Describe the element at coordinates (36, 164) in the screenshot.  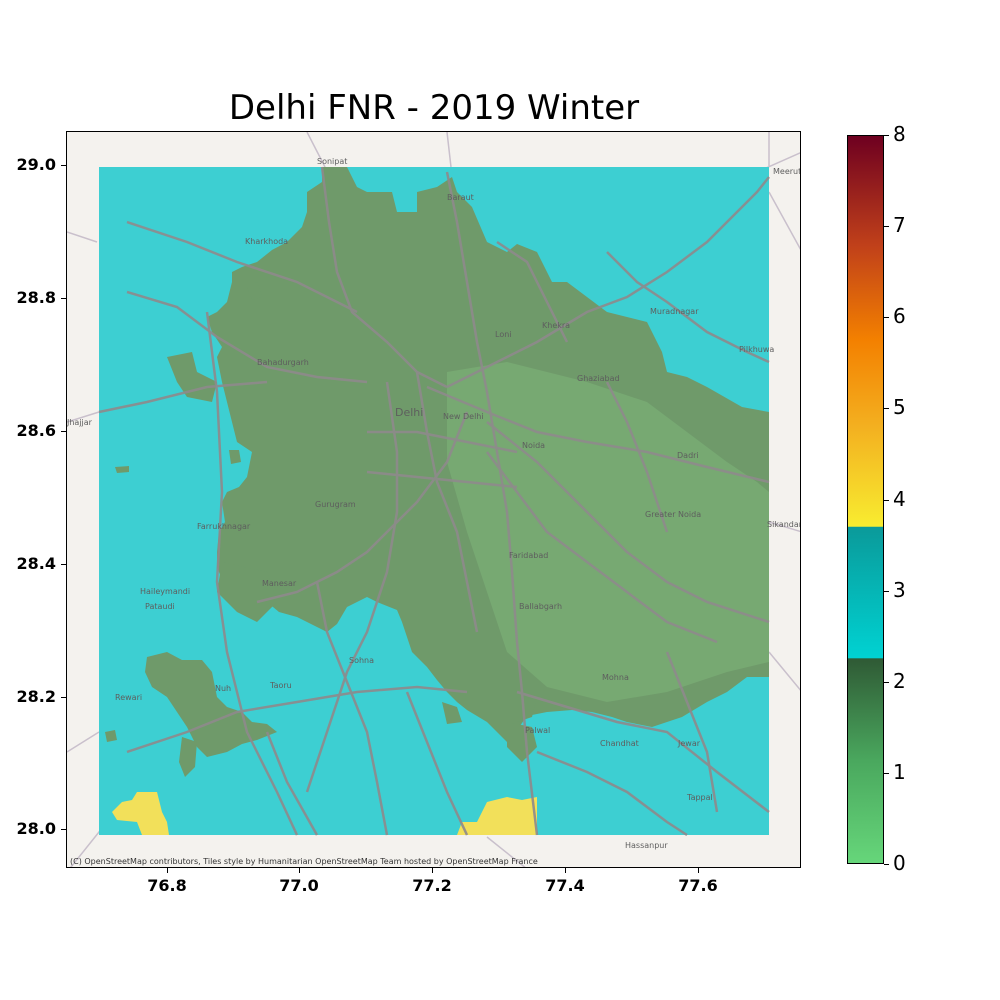
I see `y-tick-label: 29.0` at that location.